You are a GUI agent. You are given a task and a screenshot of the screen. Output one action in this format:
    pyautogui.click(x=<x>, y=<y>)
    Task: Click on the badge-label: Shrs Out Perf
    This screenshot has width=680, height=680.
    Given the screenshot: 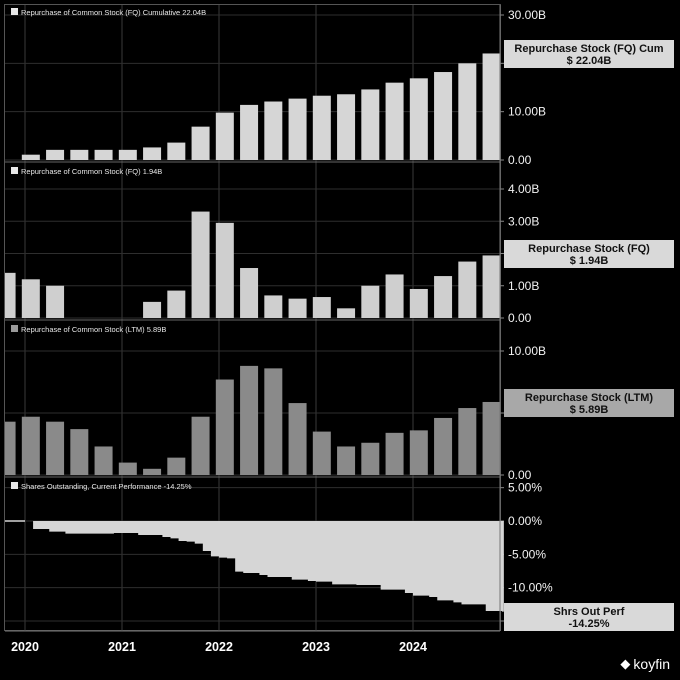 What is the action you would take?
    pyautogui.click(x=589, y=612)
    